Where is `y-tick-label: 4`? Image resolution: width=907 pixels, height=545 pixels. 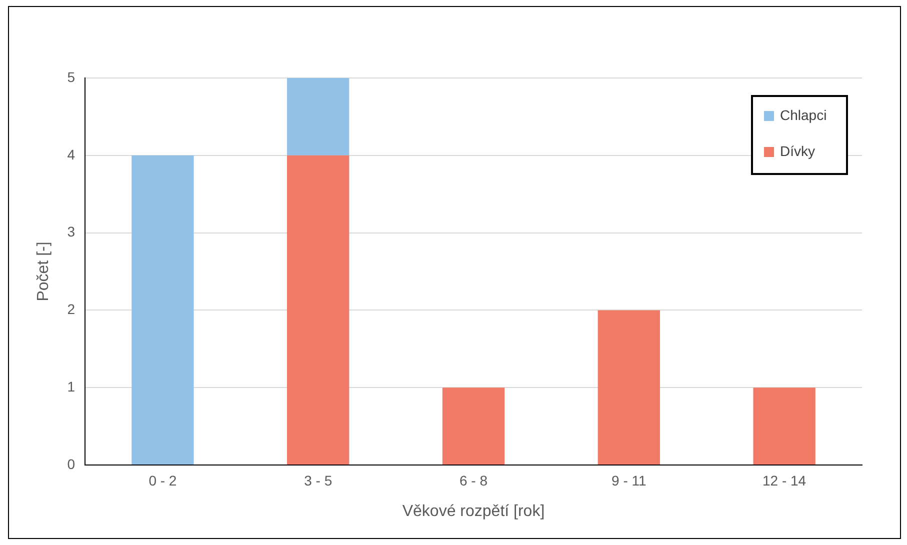 y-tick-label: 4 is located at coordinates (71, 154).